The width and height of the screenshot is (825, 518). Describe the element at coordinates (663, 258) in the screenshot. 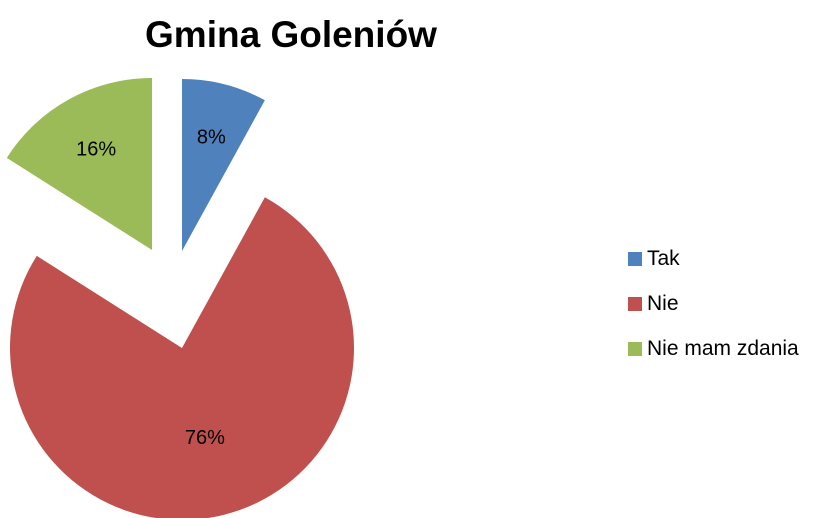

I see `legend-label-tak: Tak` at that location.